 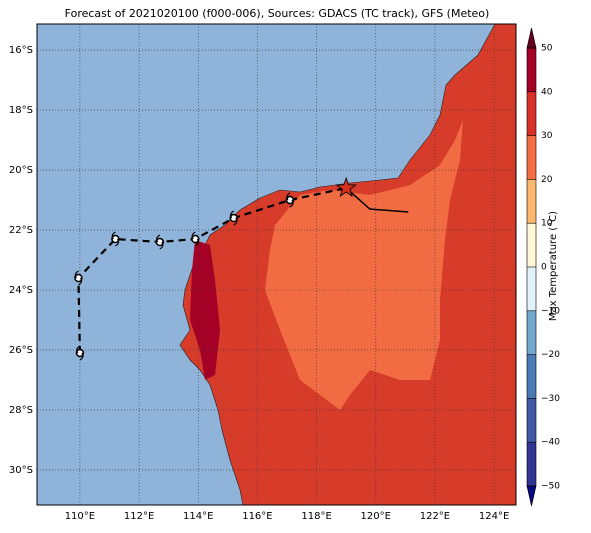 I want to click on colorbar-extend-top, so click(x=531, y=38).